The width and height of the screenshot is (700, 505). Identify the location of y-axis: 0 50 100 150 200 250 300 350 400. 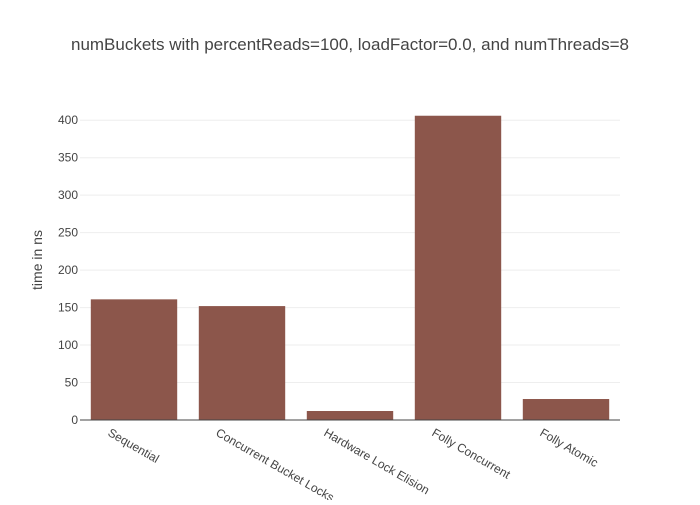
(68, 270).